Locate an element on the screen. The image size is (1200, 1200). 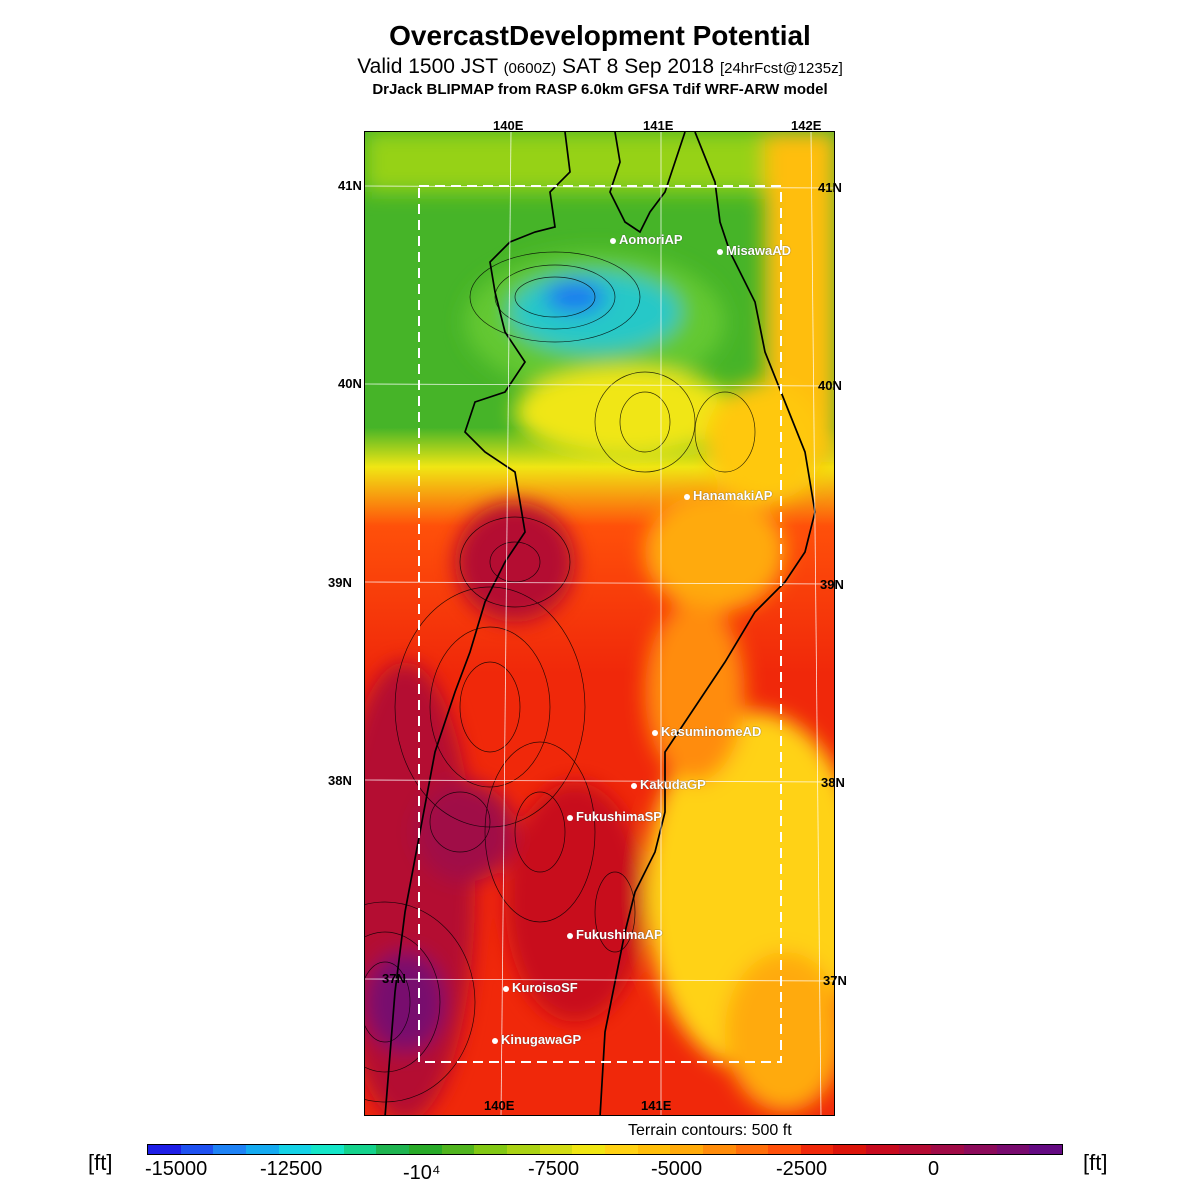
site-kasuminome-ad: KasuminomeAD is located at coordinates (706, 731).